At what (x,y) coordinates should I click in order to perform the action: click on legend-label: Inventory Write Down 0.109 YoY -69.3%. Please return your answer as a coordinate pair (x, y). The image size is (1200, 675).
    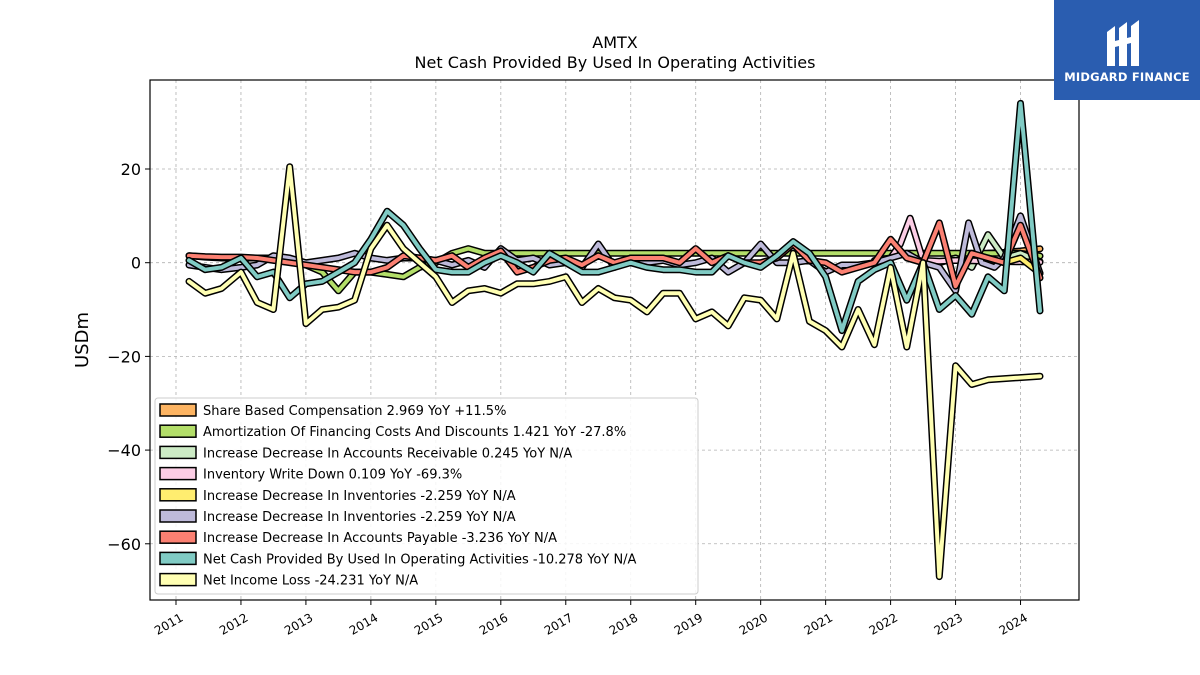
    Looking at the image, I should click on (332, 475).